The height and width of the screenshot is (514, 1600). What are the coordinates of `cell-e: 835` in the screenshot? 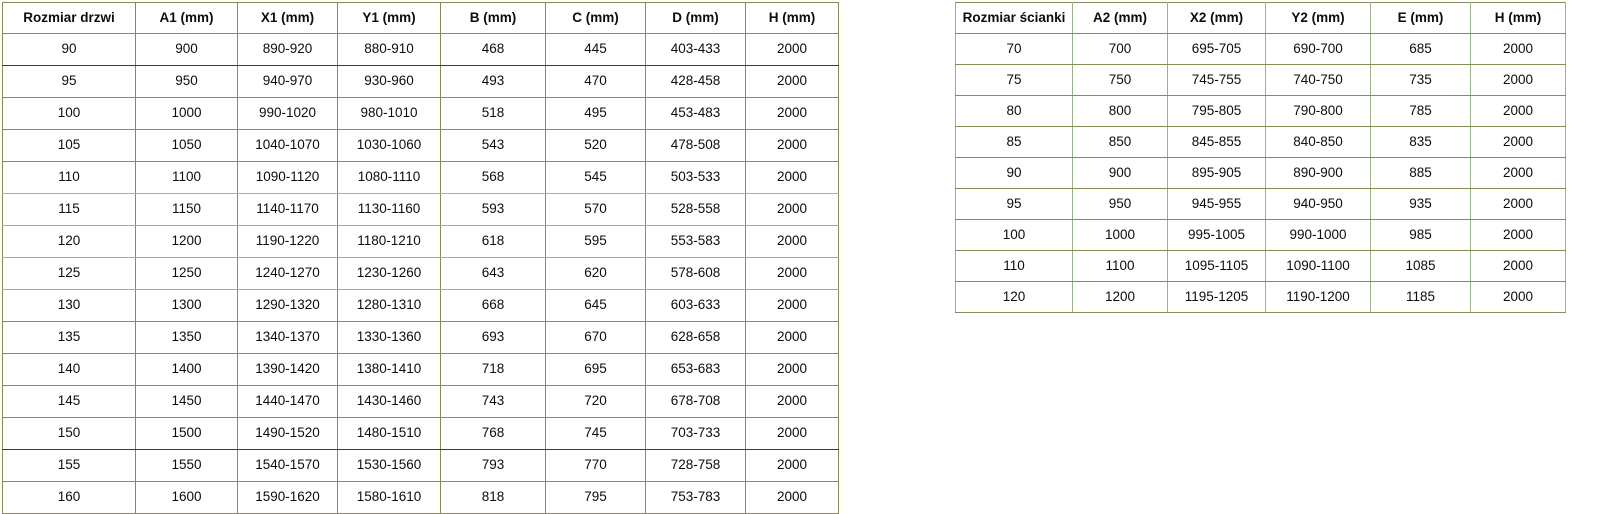 It's located at (1420, 142).